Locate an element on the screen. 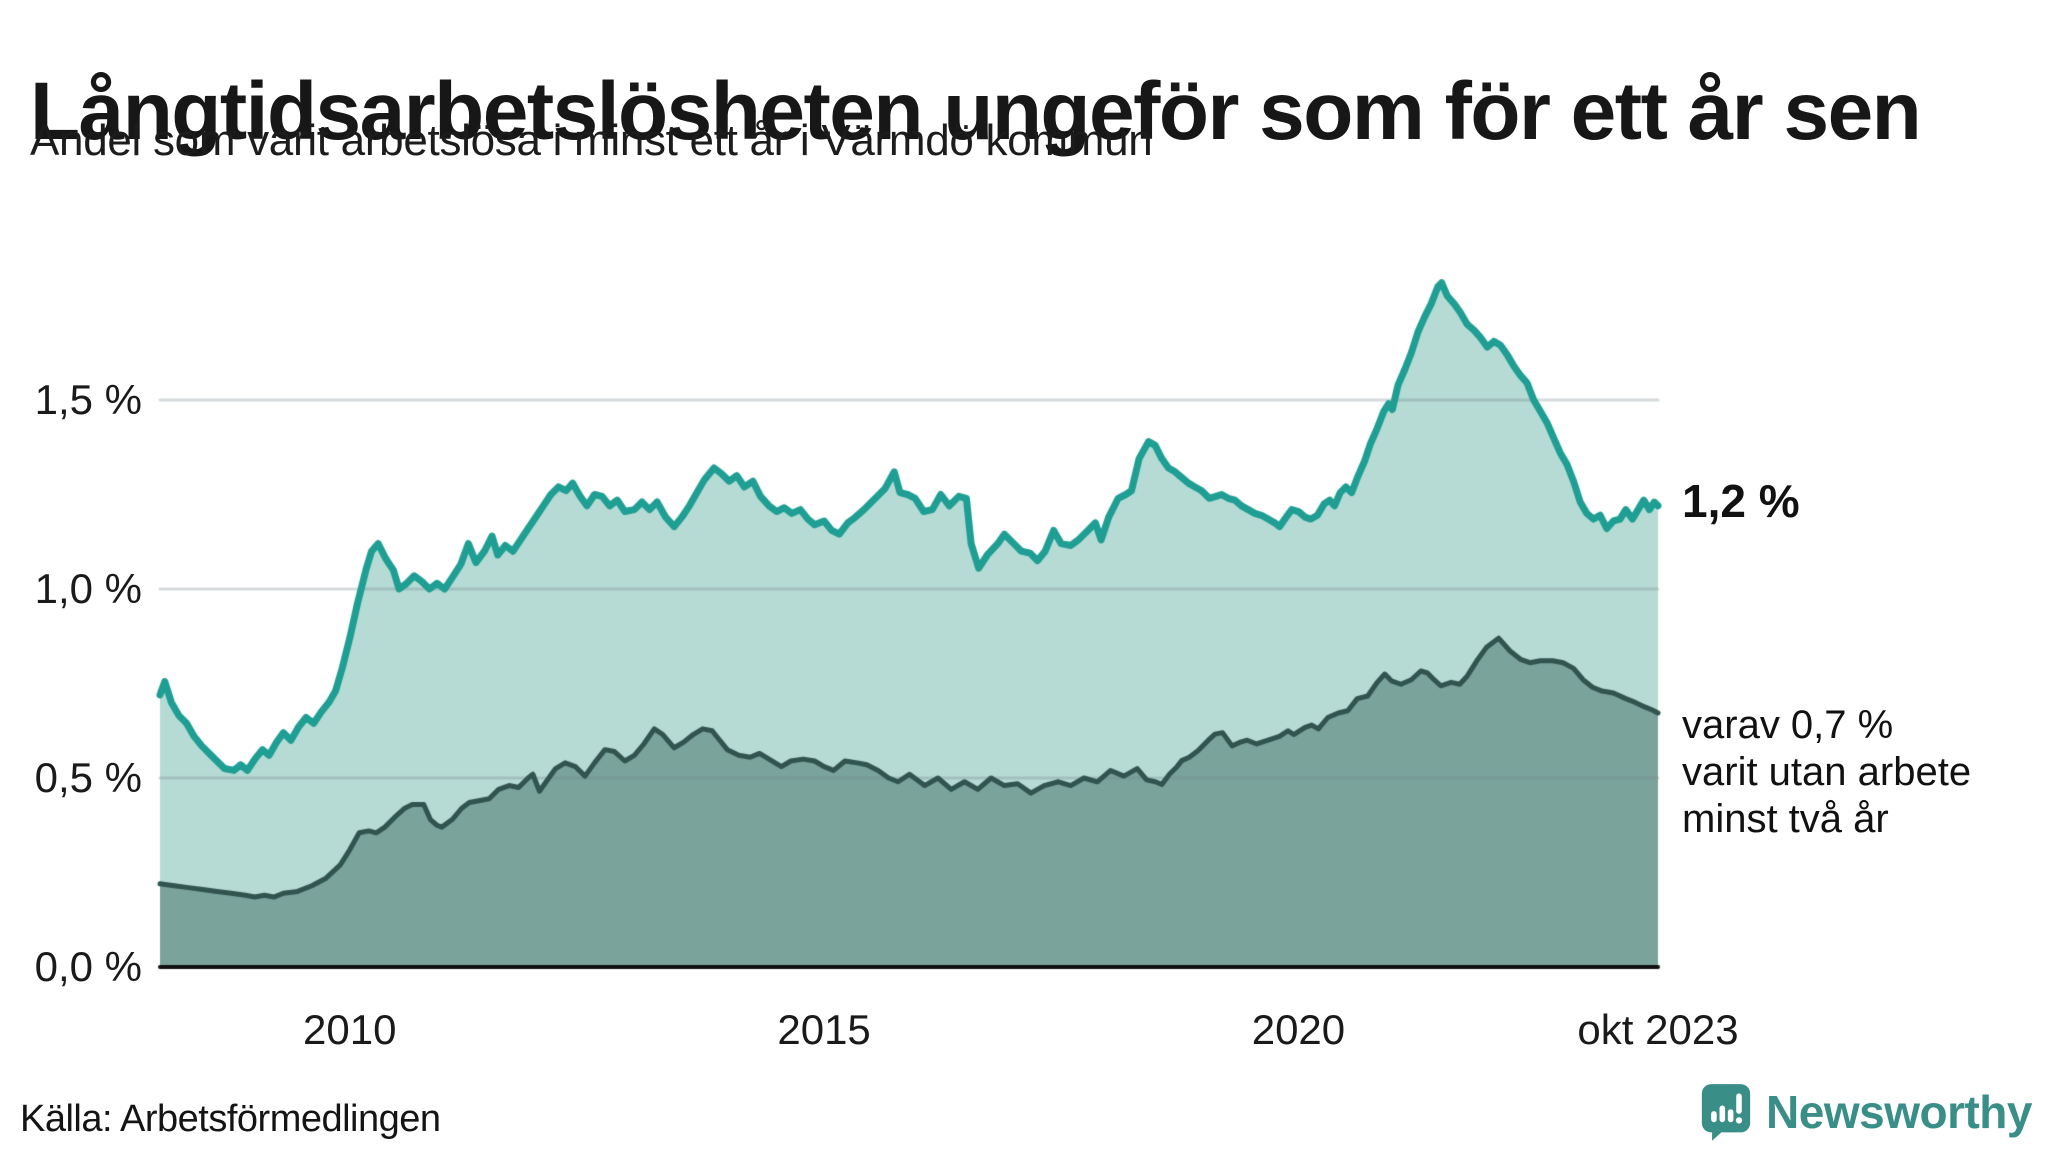 This screenshot has height=1152, width=2048. x-tick-label: 2015 is located at coordinates (824, 1029).